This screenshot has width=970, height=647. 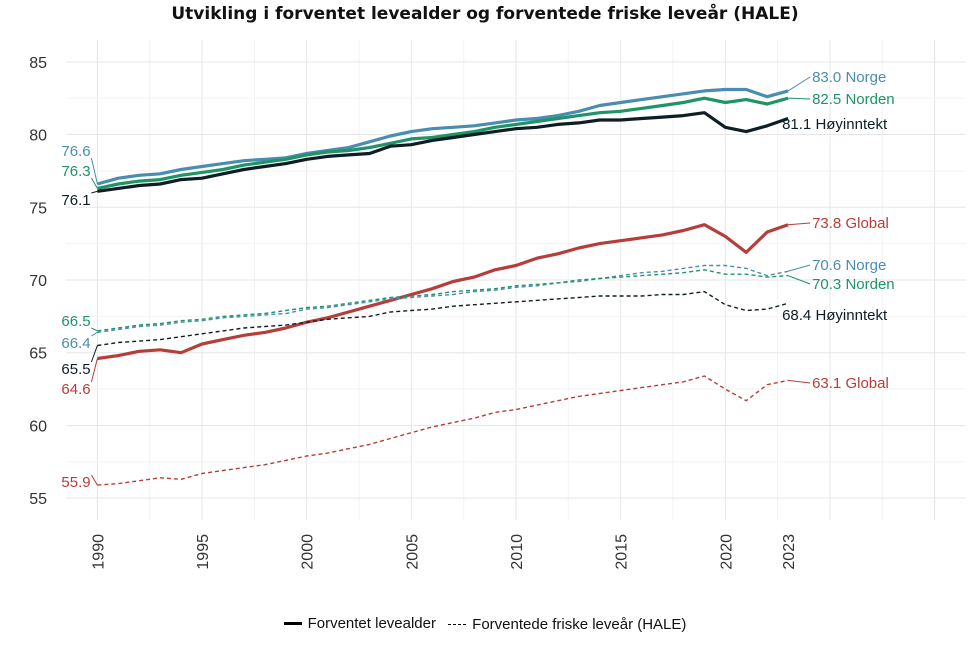 I want to click on legend-solid-line-icon, so click(x=292, y=623).